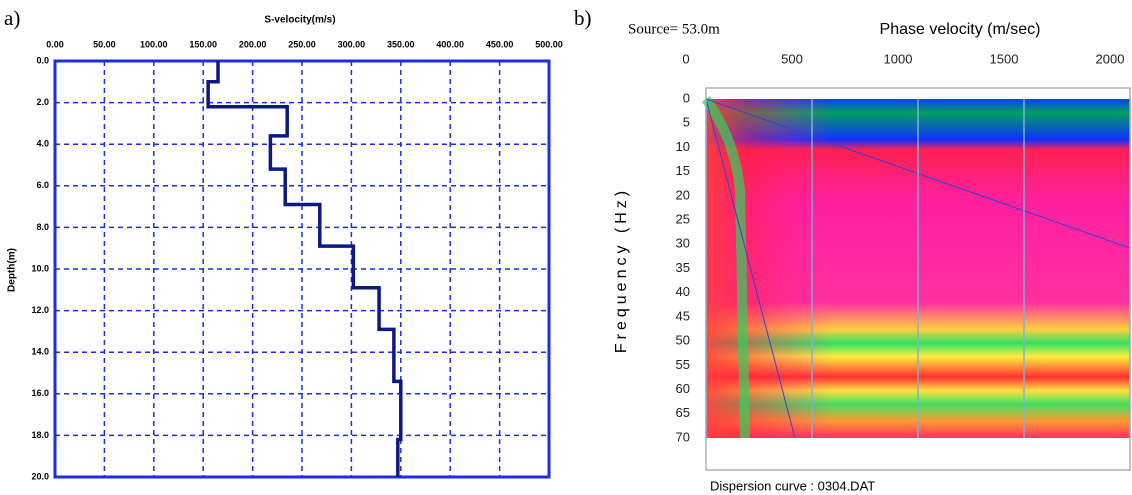 This screenshot has height=495, width=1132. Describe the element at coordinates (621, 270) in the screenshot. I see `y-axis-title: Frequency (Hz)` at that location.